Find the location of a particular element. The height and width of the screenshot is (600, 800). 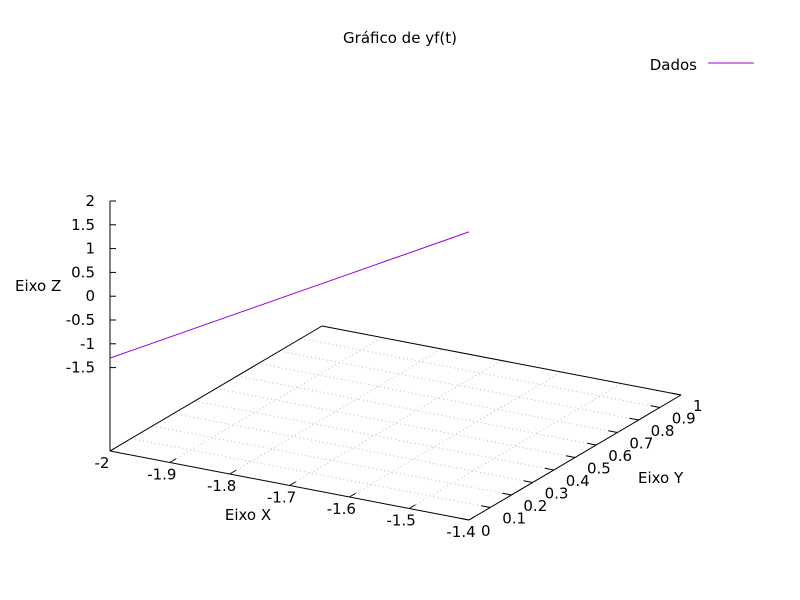

z-tick-label: -1 is located at coordinates (87, 344).